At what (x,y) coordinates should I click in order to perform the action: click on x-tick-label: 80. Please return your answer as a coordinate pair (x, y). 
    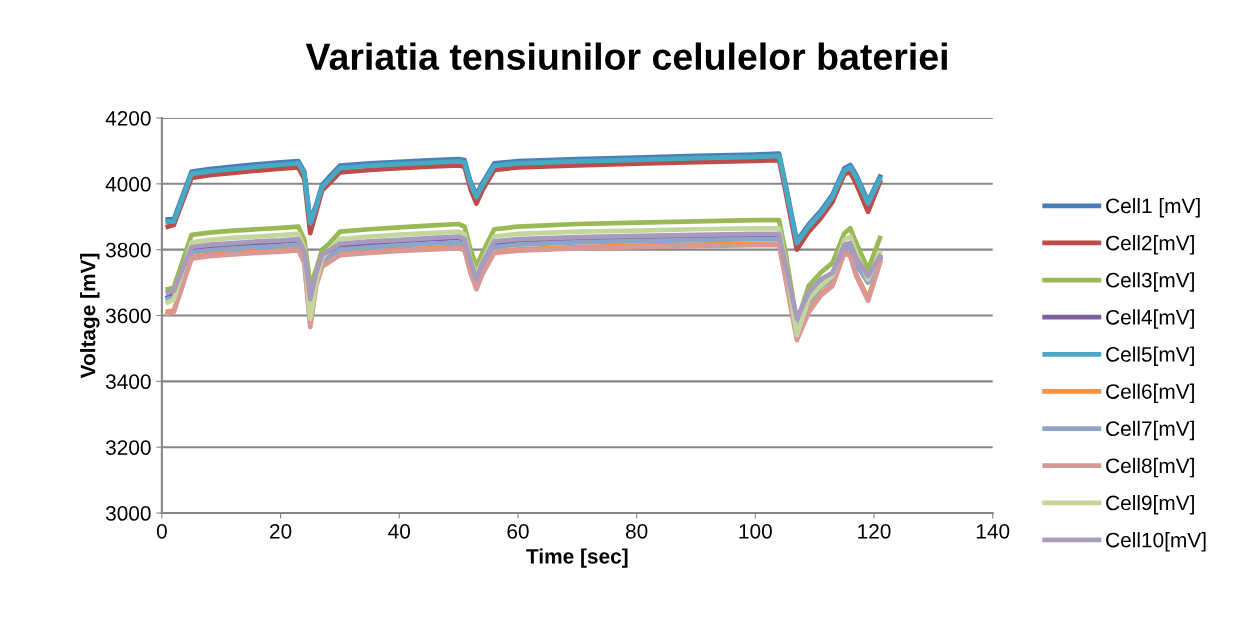
    Looking at the image, I should click on (636, 531).